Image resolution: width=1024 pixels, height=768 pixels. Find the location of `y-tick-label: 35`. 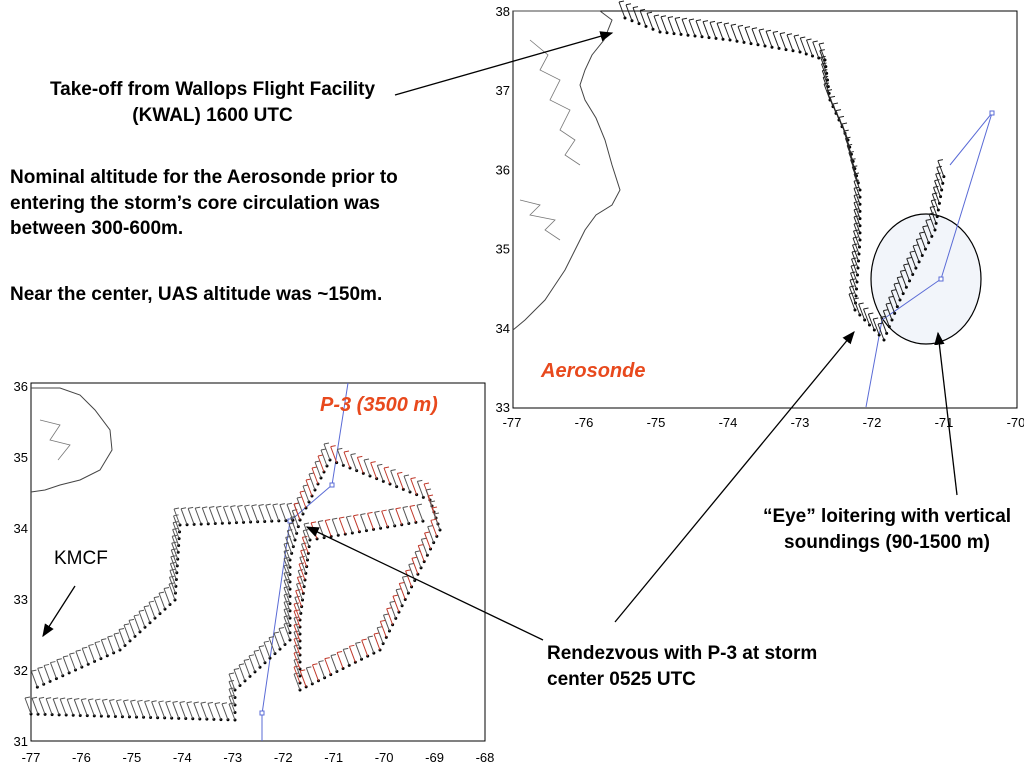

y-tick-label: 35 is located at coordinates (503, 249).